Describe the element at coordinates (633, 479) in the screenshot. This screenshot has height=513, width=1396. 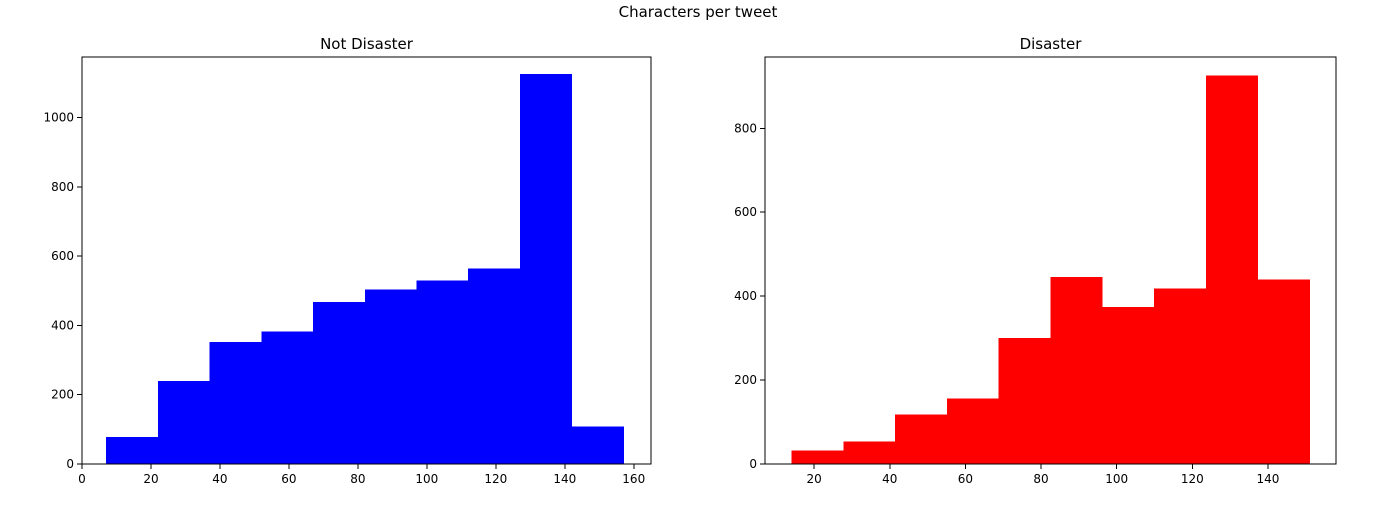
I see `x-tick-label: 160` at that location.